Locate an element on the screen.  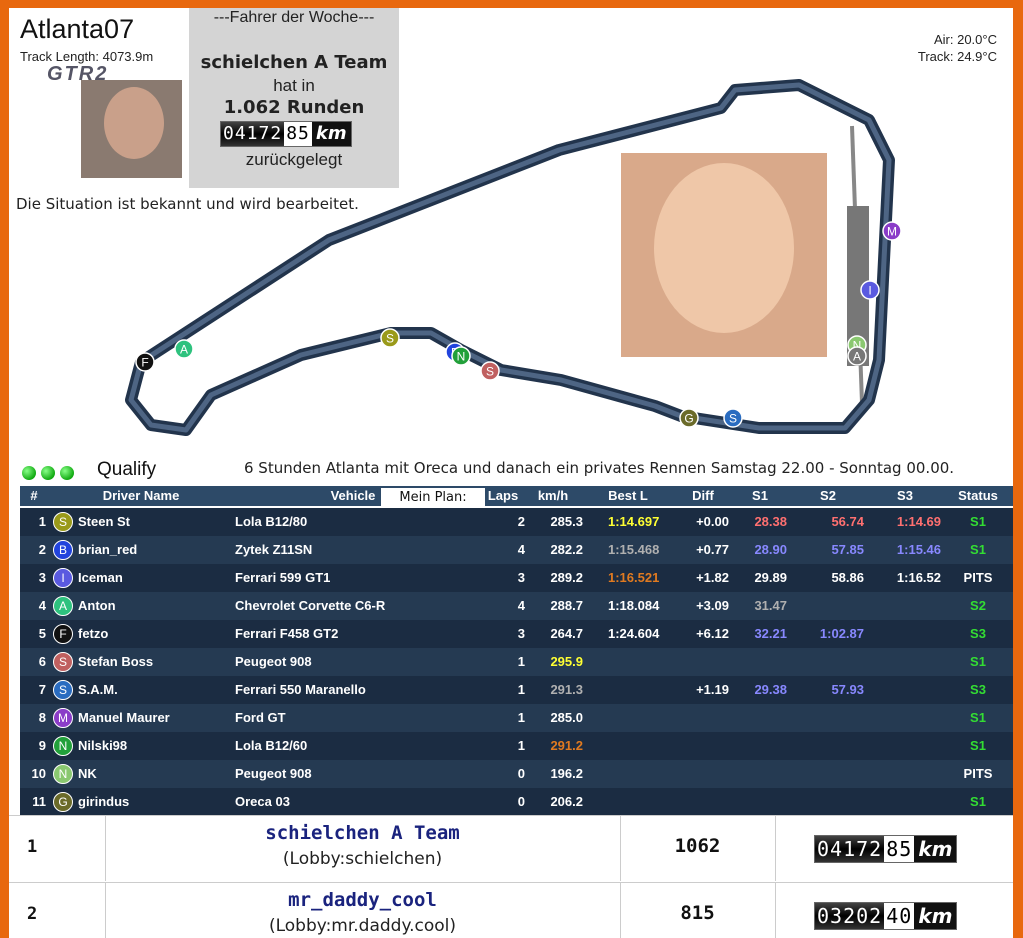
cell-s3: 1:16.52 is located at coordinates (918, 577).